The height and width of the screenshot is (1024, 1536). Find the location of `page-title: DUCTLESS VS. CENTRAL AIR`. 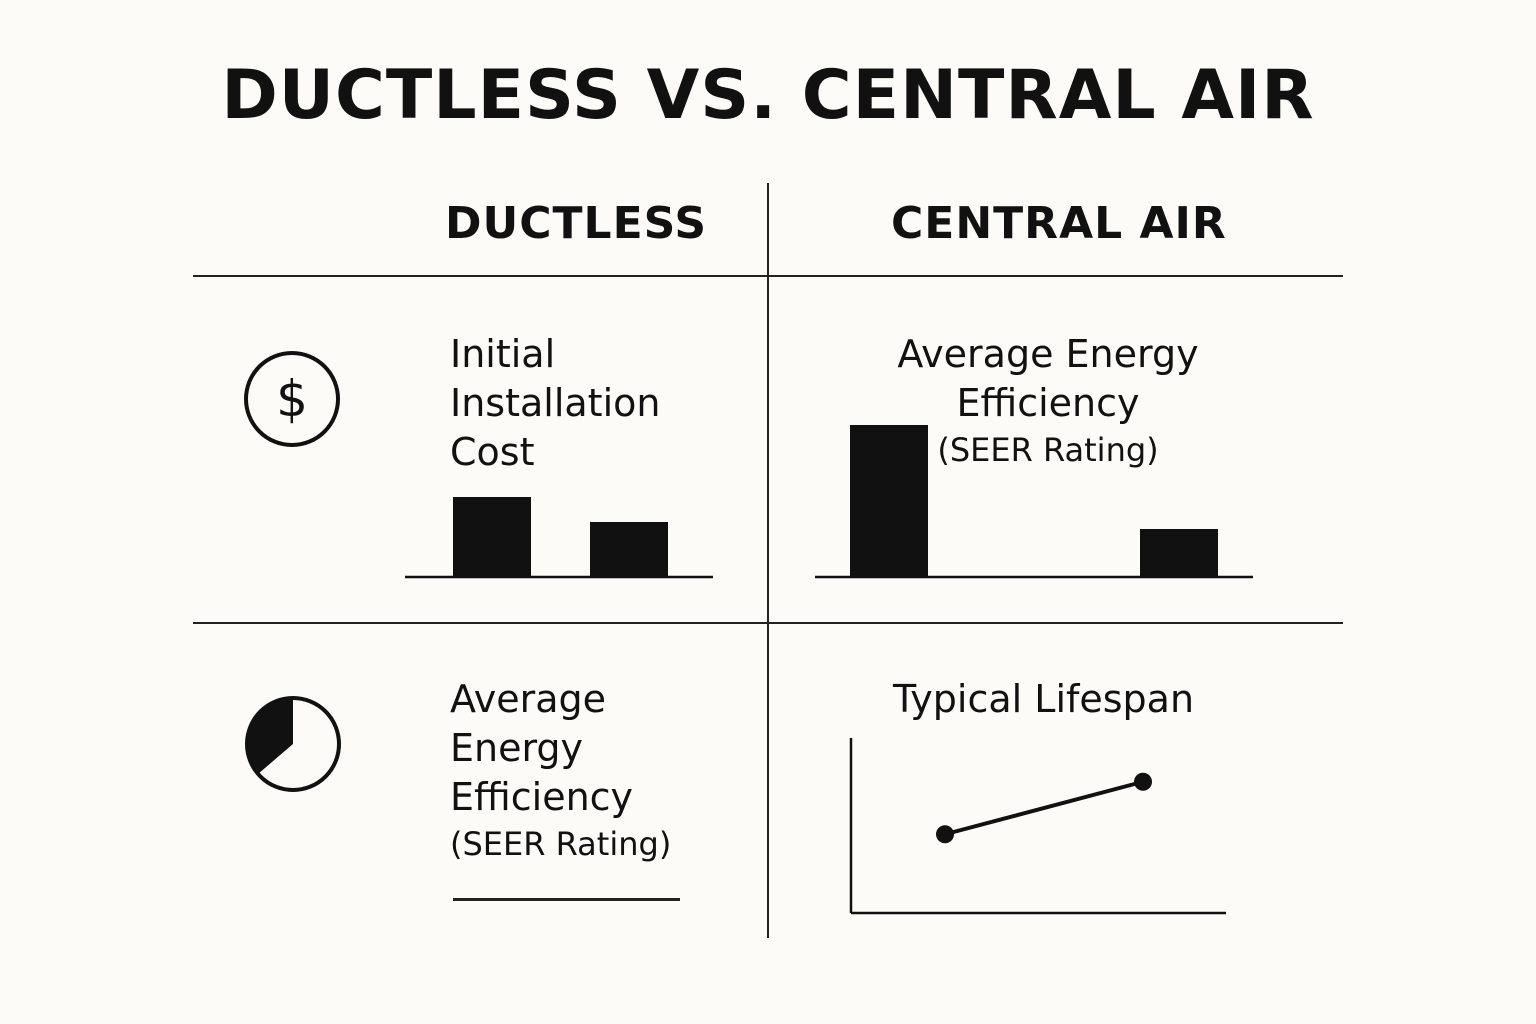

page-title: DUCTLESS VS. CENTRAL AIR is located at coordinates (768, 95).